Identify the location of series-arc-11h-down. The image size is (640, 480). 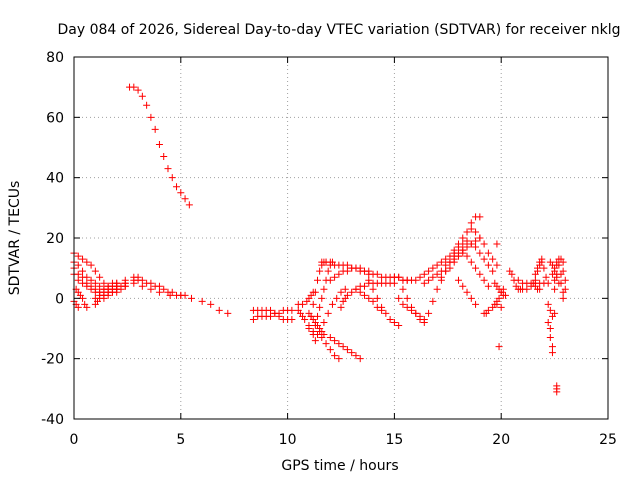
(316, 324).